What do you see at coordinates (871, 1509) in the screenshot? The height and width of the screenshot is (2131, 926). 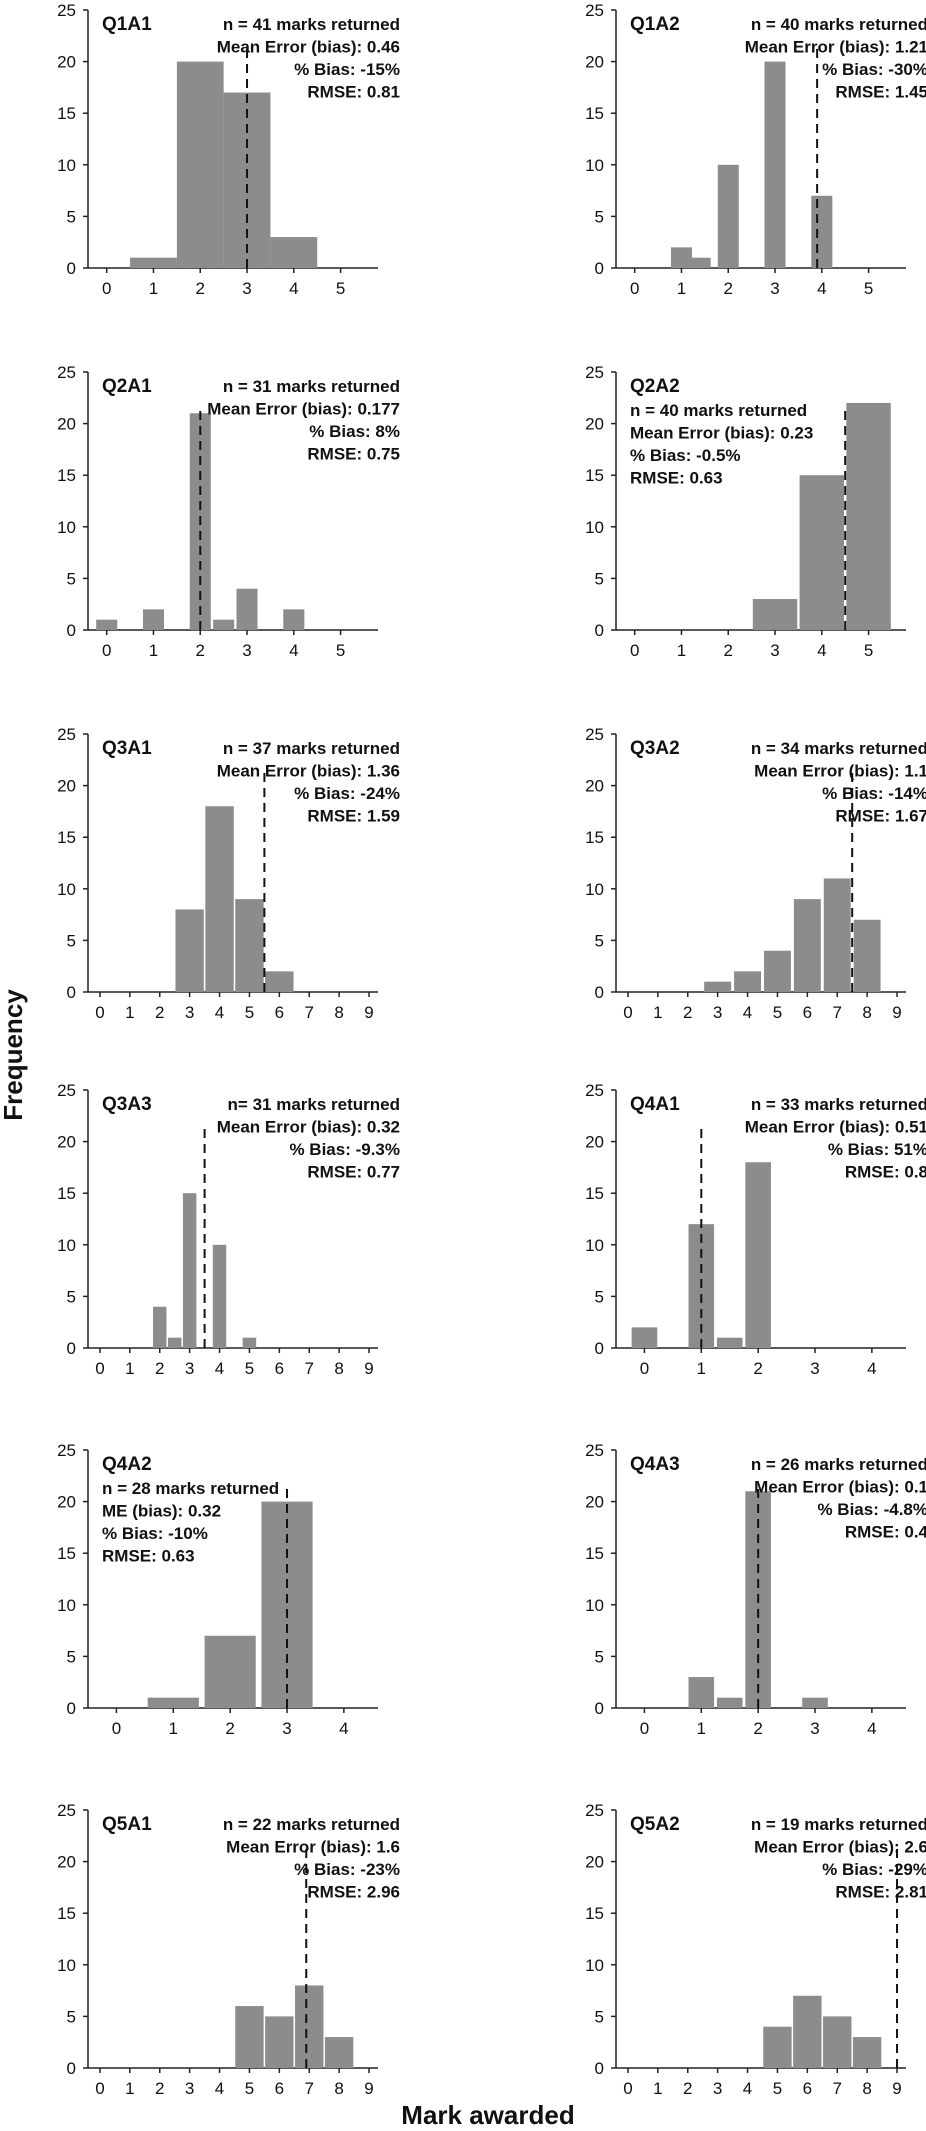 I see `stats-line: % Bias: -4.8%` at bounding box center [871, 1509].